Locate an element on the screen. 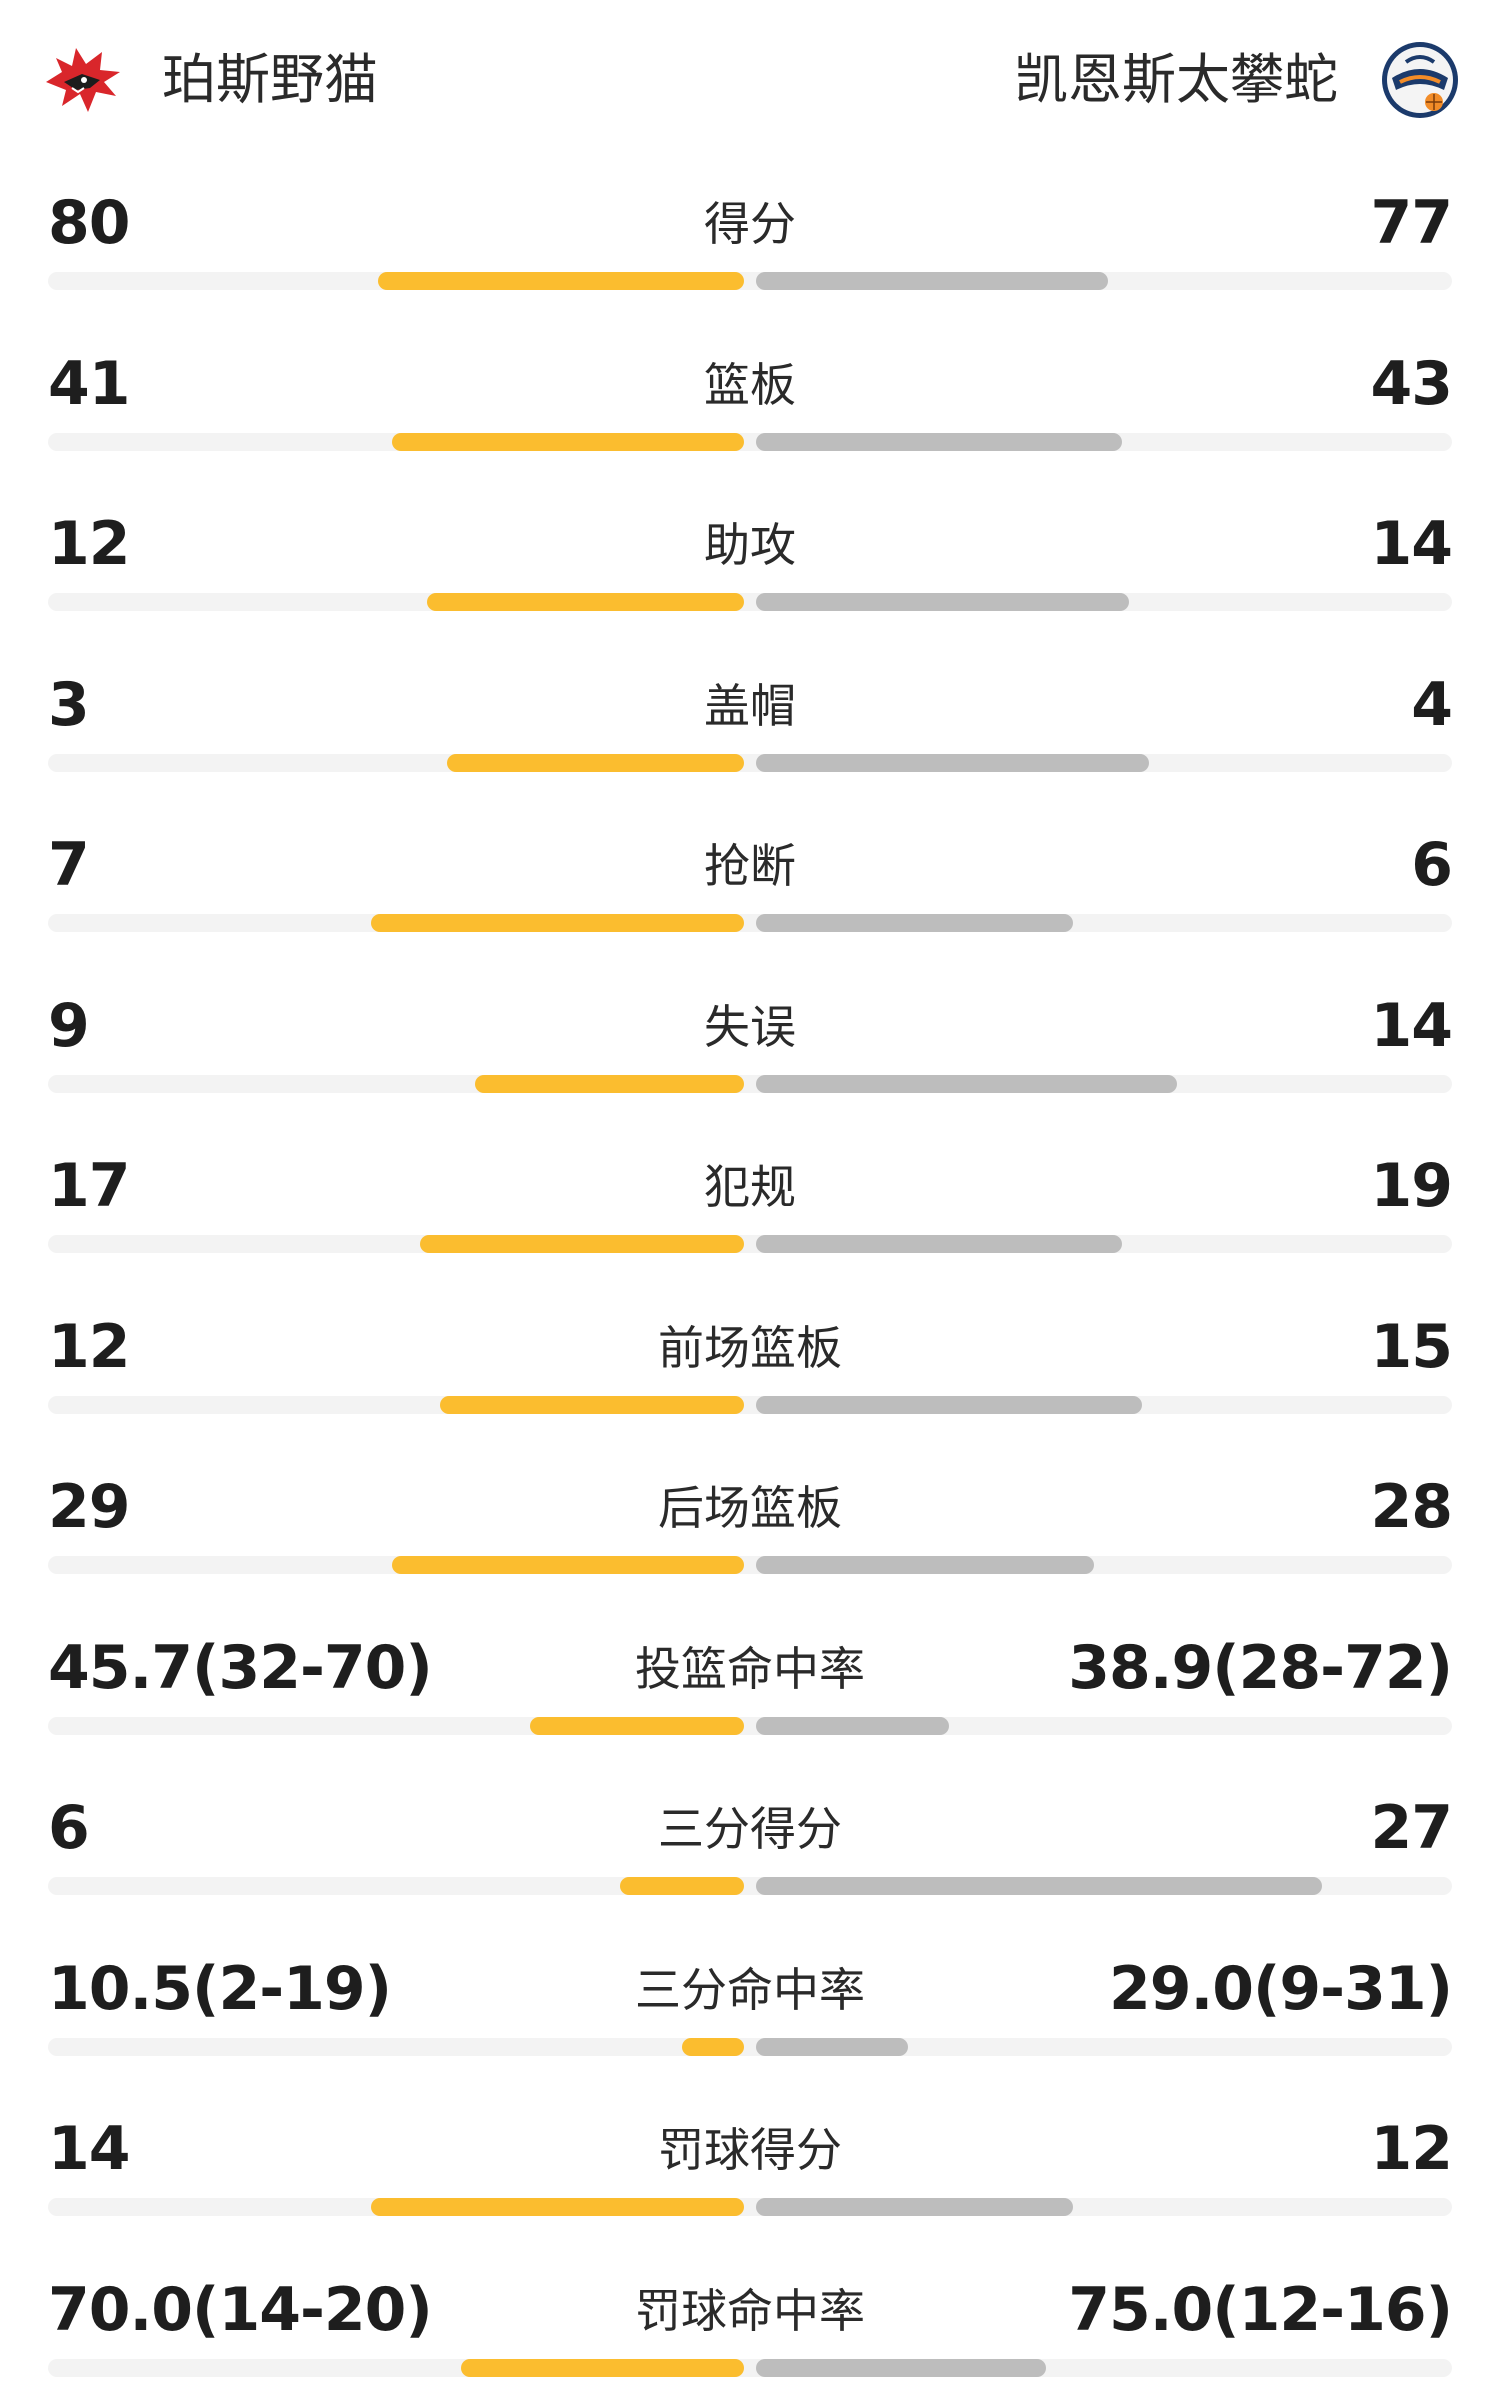  stat-row: 14 罚球得分 12 is located at coordinates (750, 2166).